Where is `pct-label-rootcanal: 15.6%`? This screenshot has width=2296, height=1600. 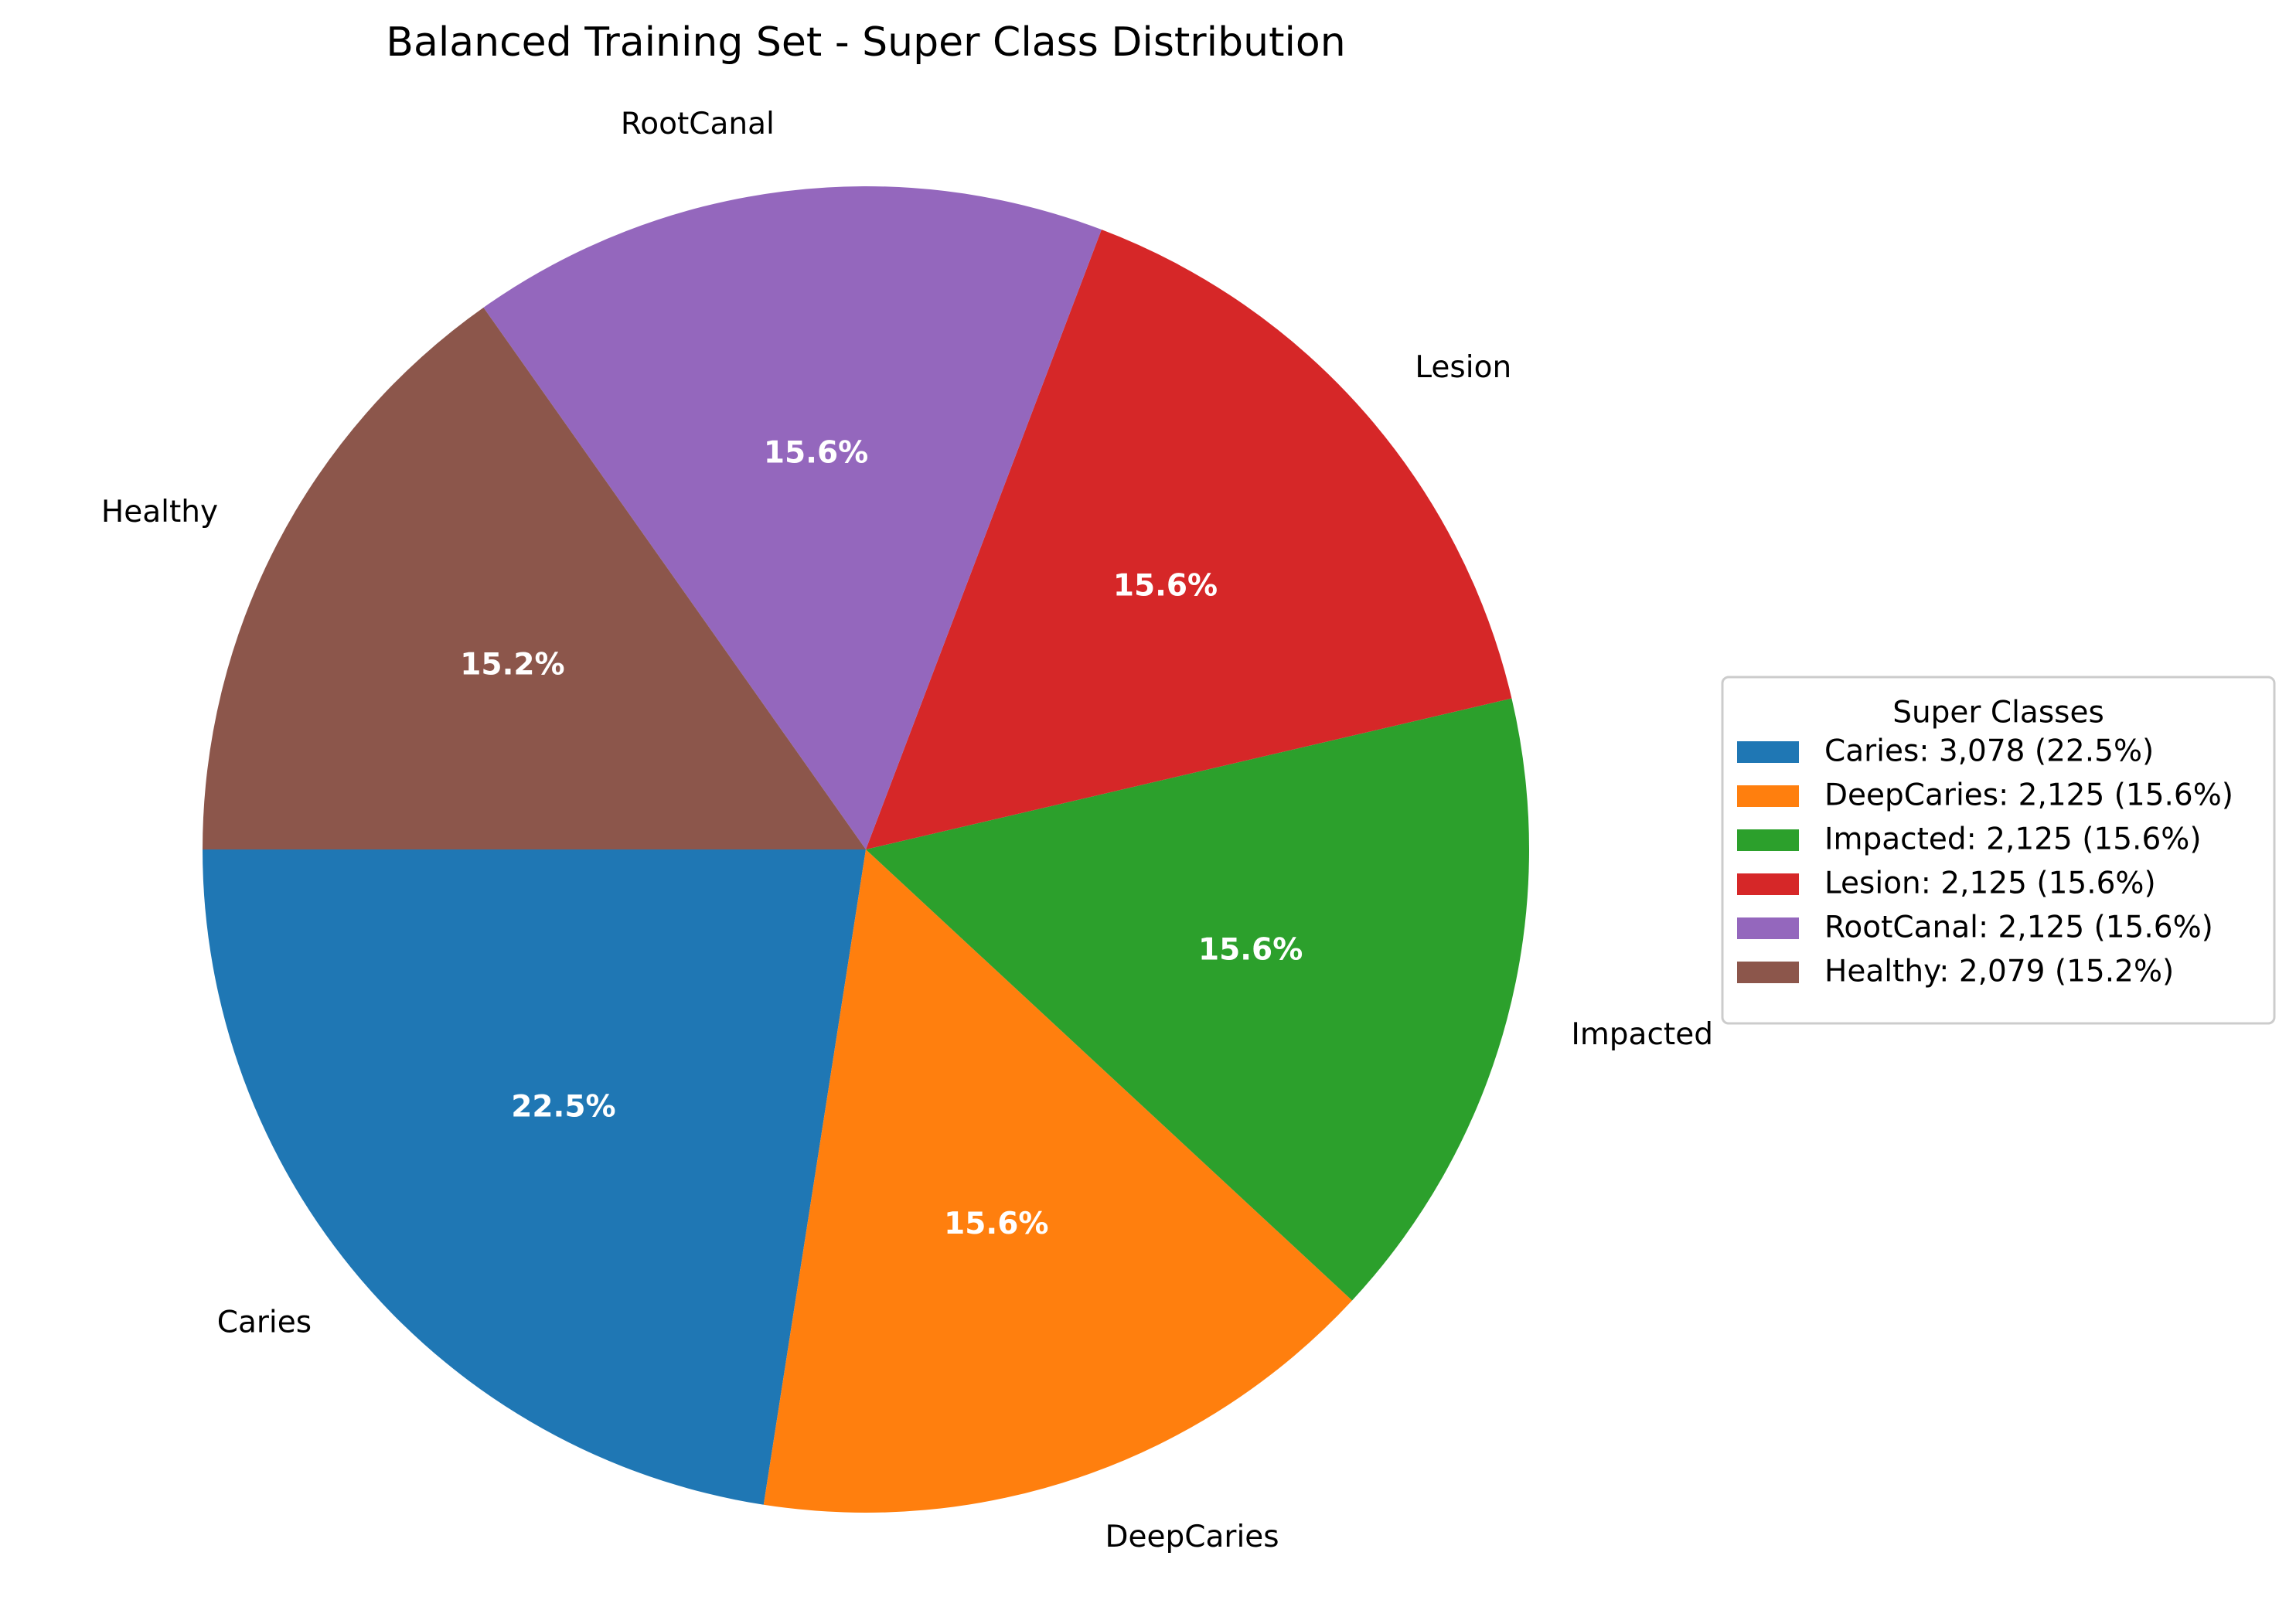
pct-label-rootcanal: 15.6% is located at coordinates (816, 453).